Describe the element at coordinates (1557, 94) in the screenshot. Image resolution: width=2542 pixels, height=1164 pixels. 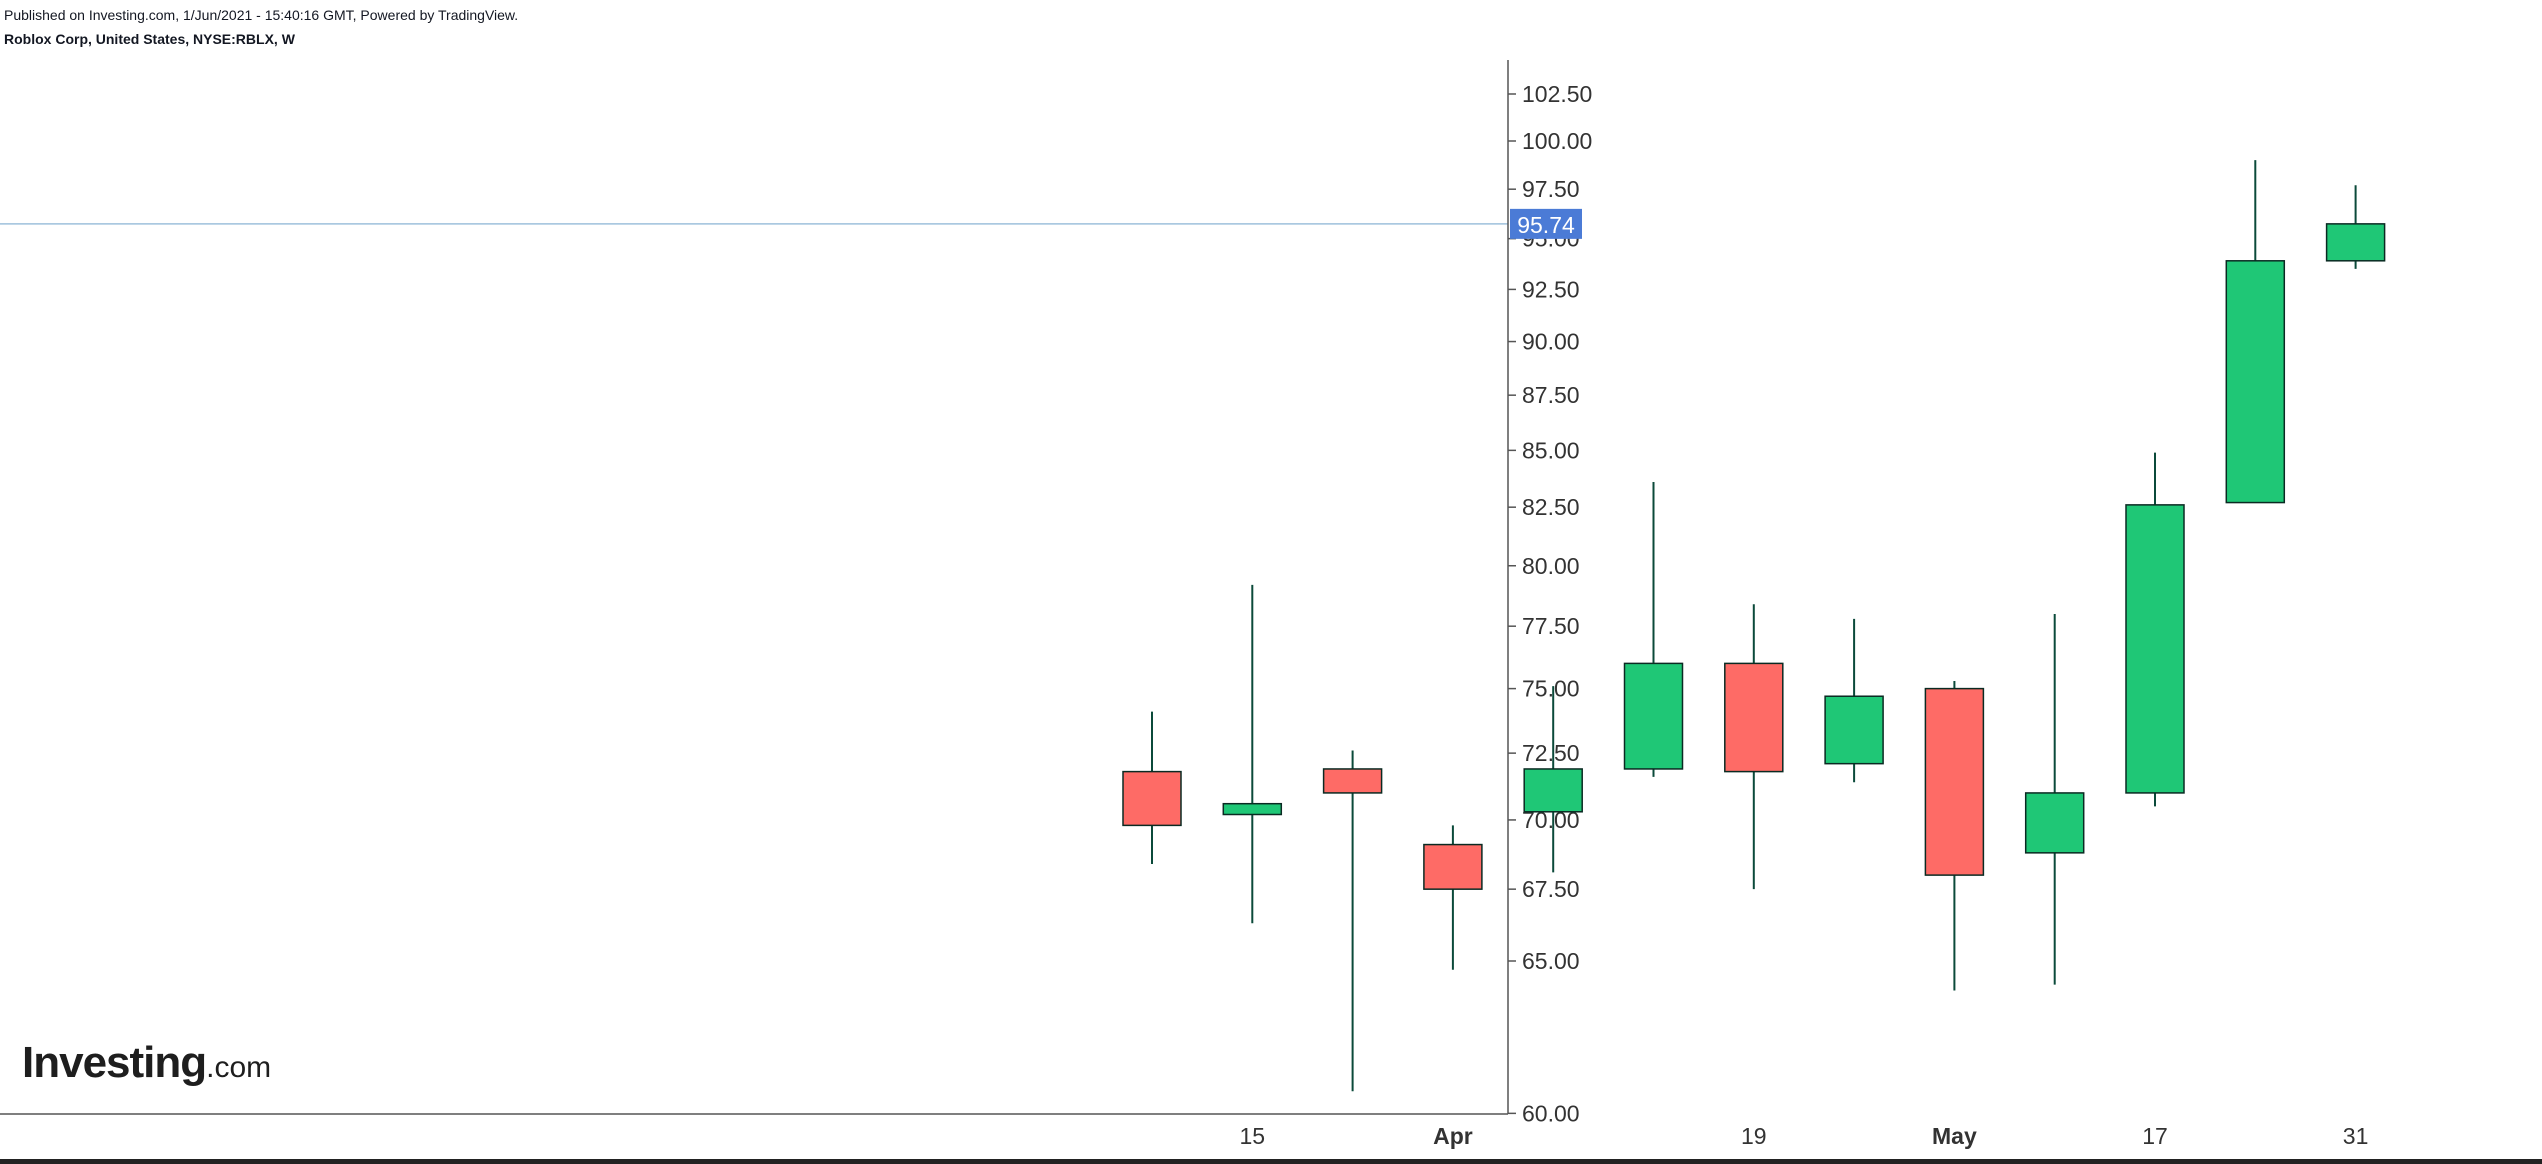
I see `price-tick-label: 102.50` at that location.